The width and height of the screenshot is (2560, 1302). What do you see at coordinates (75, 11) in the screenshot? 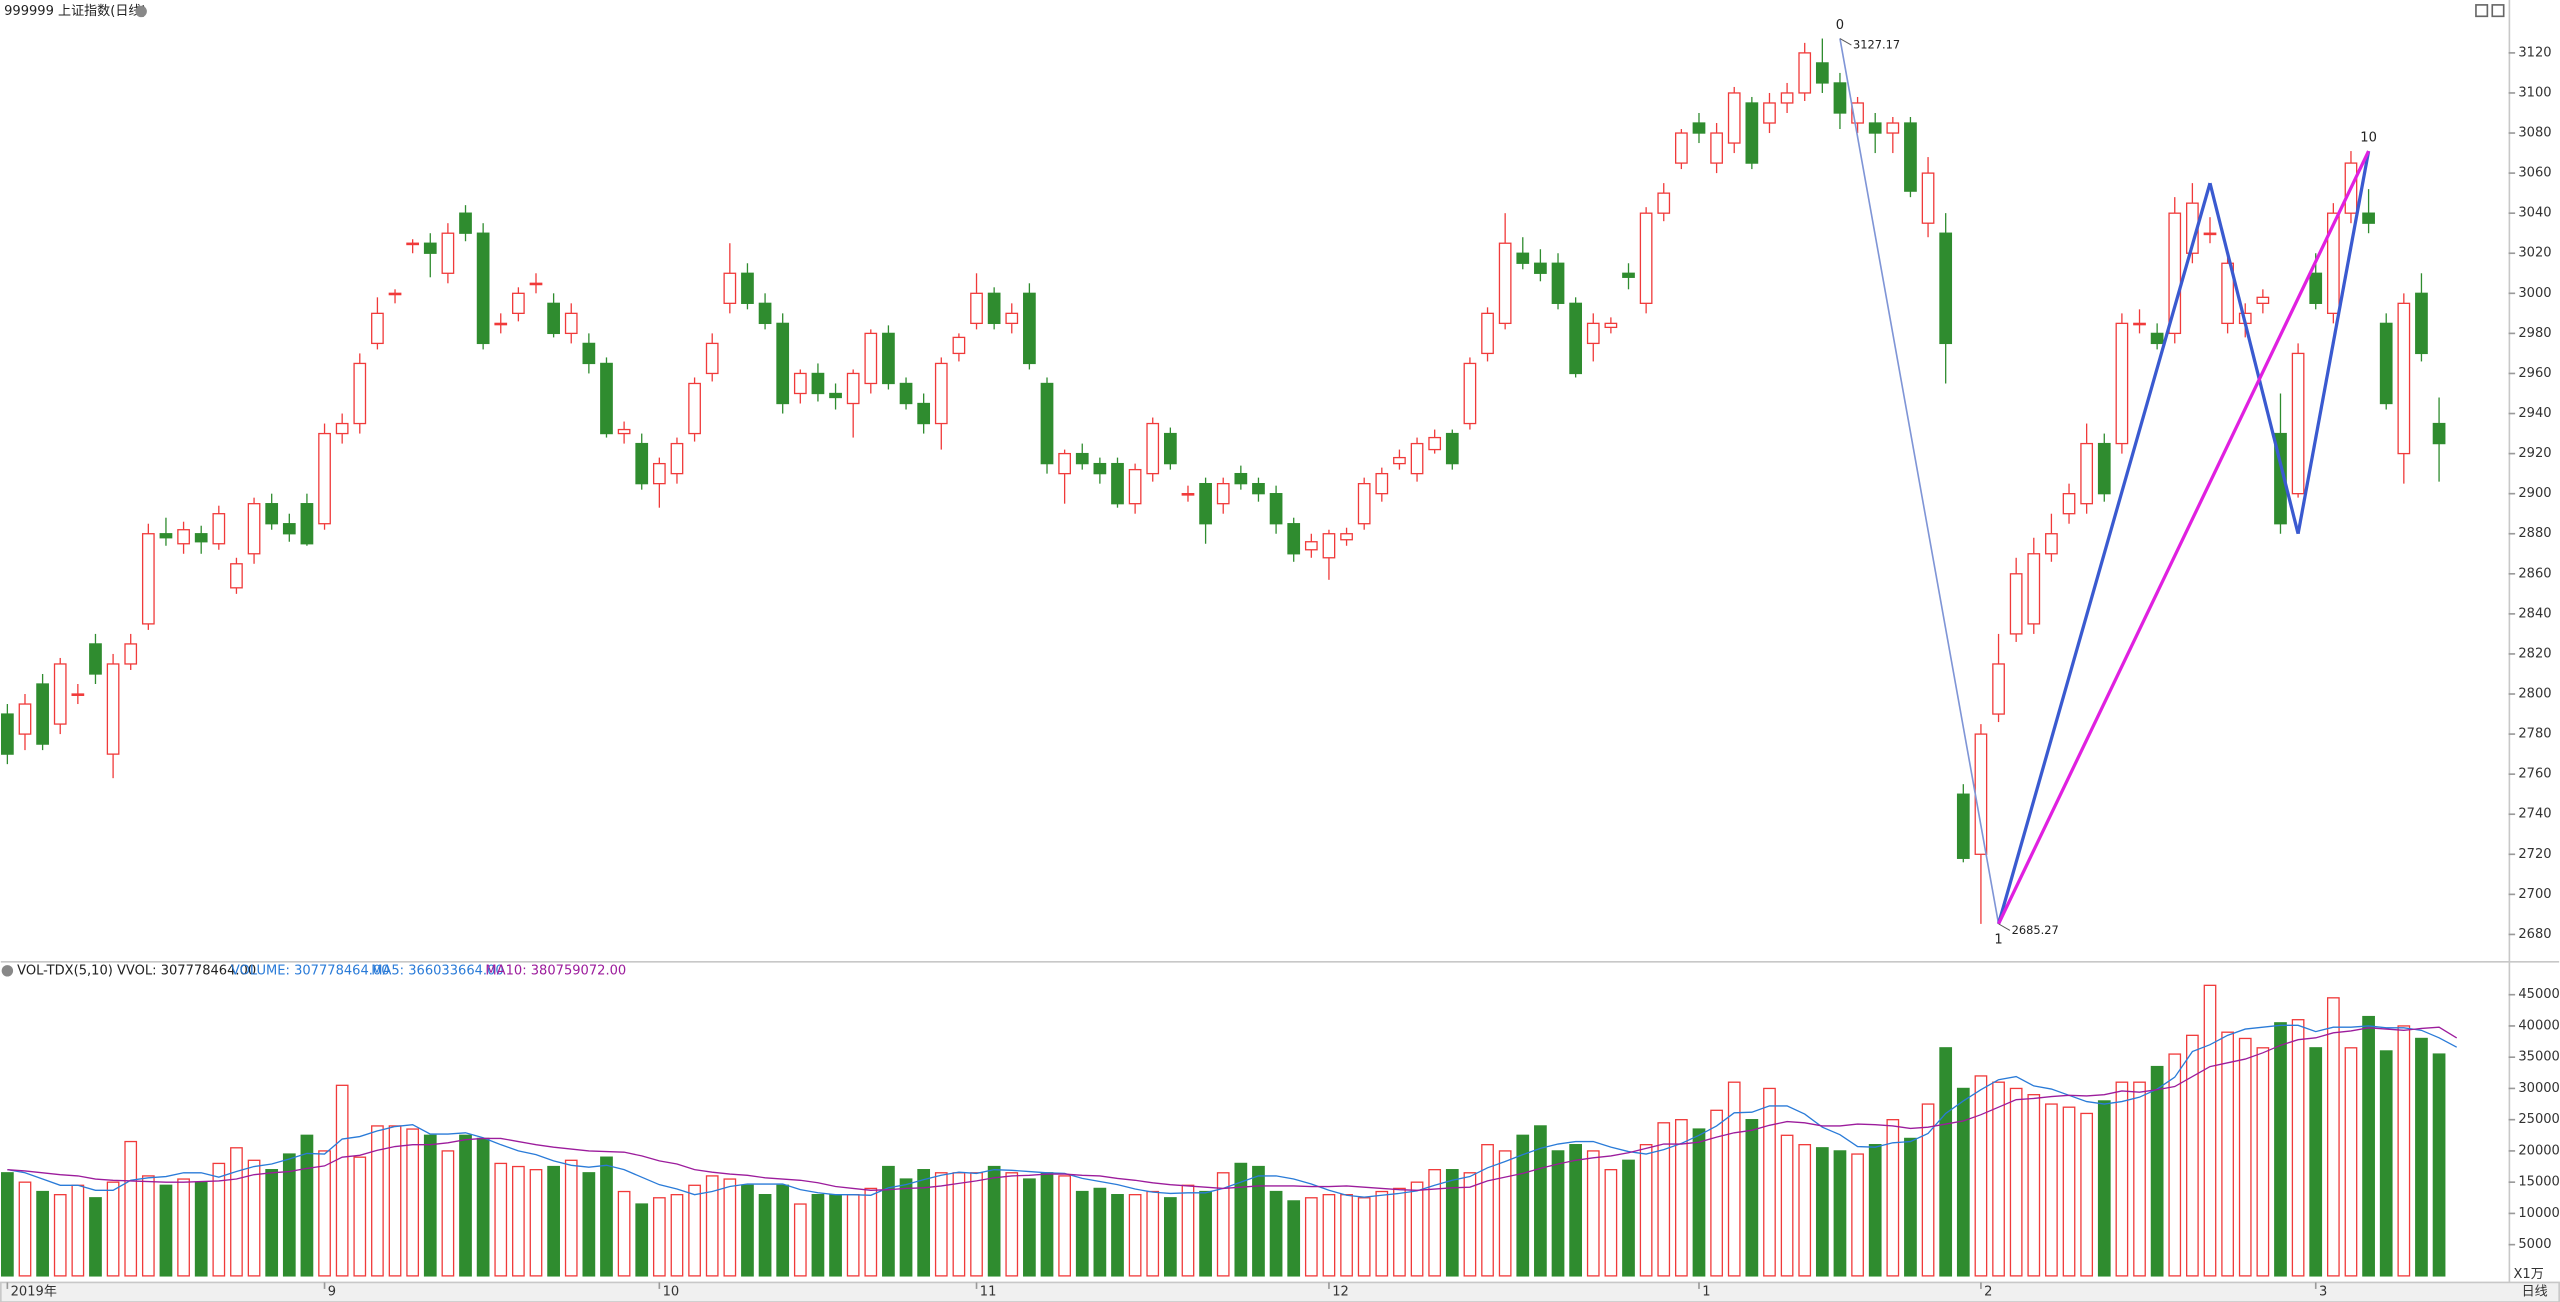
I see `chart-title: 999999 上证指数(日线)` at bounding box center [75, 11].